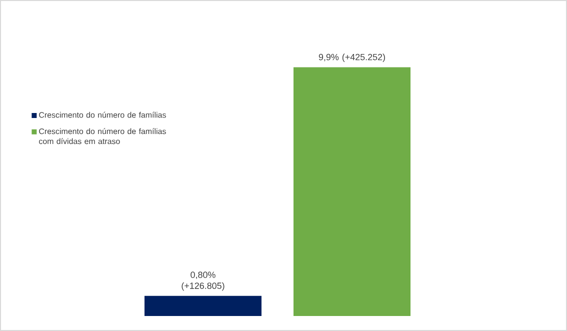 The width and height of the screenshot is (567, 331). Describe the element at coordinates (351, 58) in the screenshot. I see `data-label: 9,9% (+425.252)` at that location.